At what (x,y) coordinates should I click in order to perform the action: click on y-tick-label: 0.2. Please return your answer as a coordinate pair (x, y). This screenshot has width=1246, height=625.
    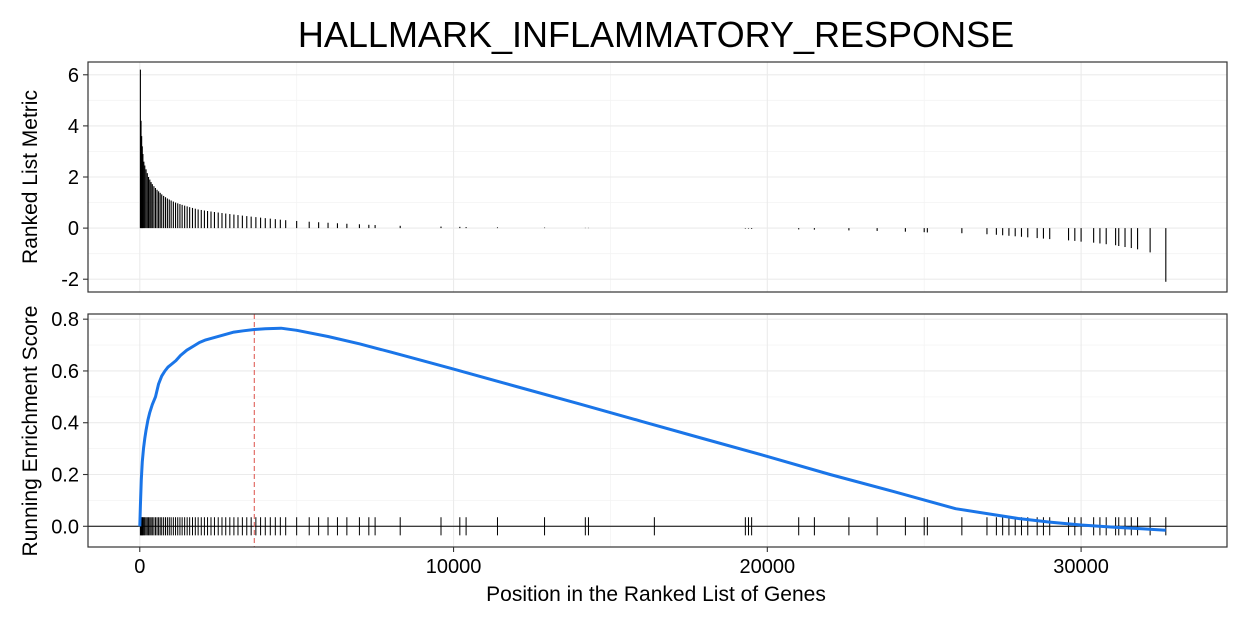
    Looking at the image, I should click on (65, 476).